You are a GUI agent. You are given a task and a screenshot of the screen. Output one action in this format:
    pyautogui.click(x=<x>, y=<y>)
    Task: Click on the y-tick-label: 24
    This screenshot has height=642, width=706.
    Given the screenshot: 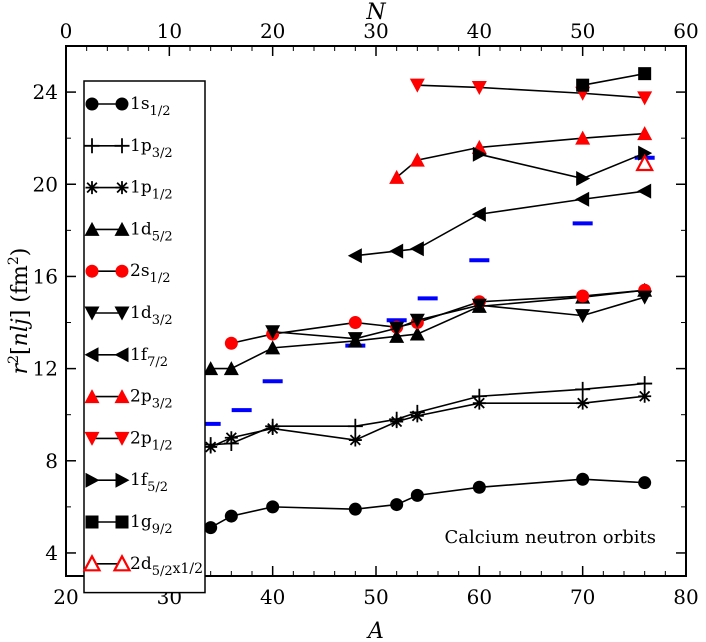 What is the action you would take?
    pyautogui.click(x=45, y=92)
    